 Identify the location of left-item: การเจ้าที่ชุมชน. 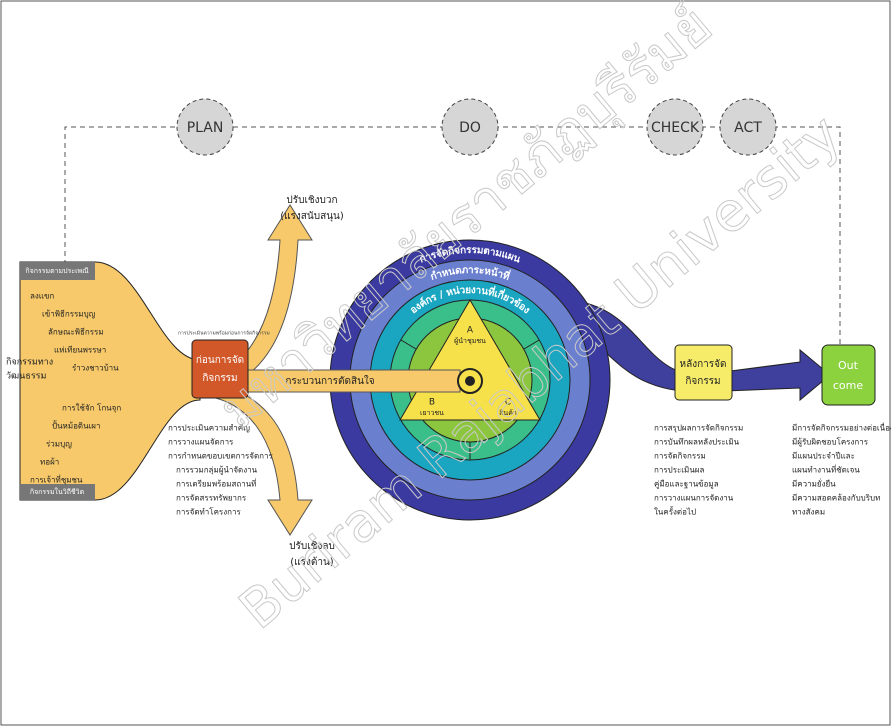
(56, 479).